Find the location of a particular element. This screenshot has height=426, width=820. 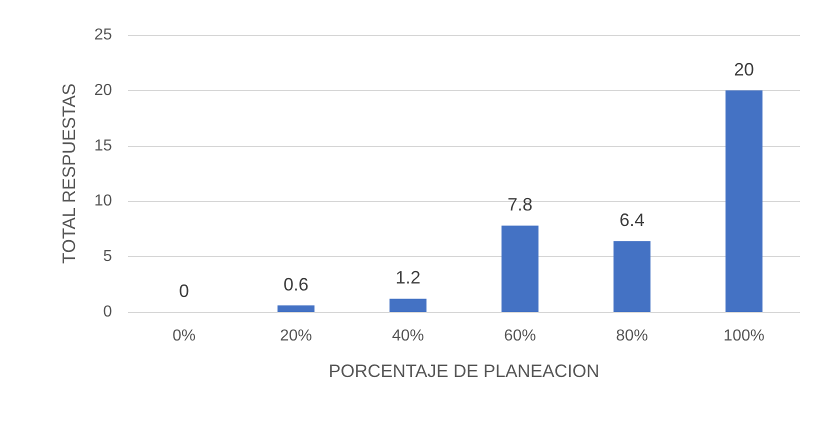

x-tick-label: 0% is located at coordinates (184, 336).